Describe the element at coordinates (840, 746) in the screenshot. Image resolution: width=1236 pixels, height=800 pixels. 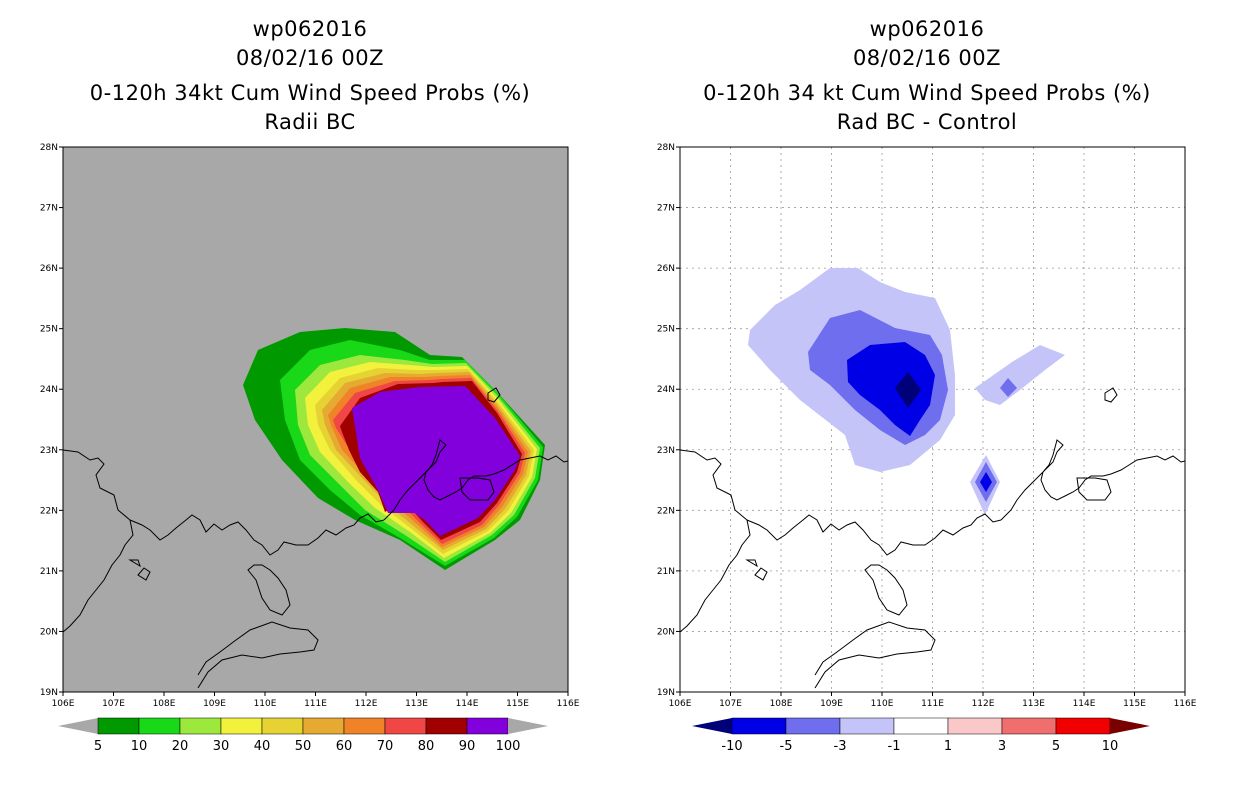
I see `colorbar-label: -3` at that location.